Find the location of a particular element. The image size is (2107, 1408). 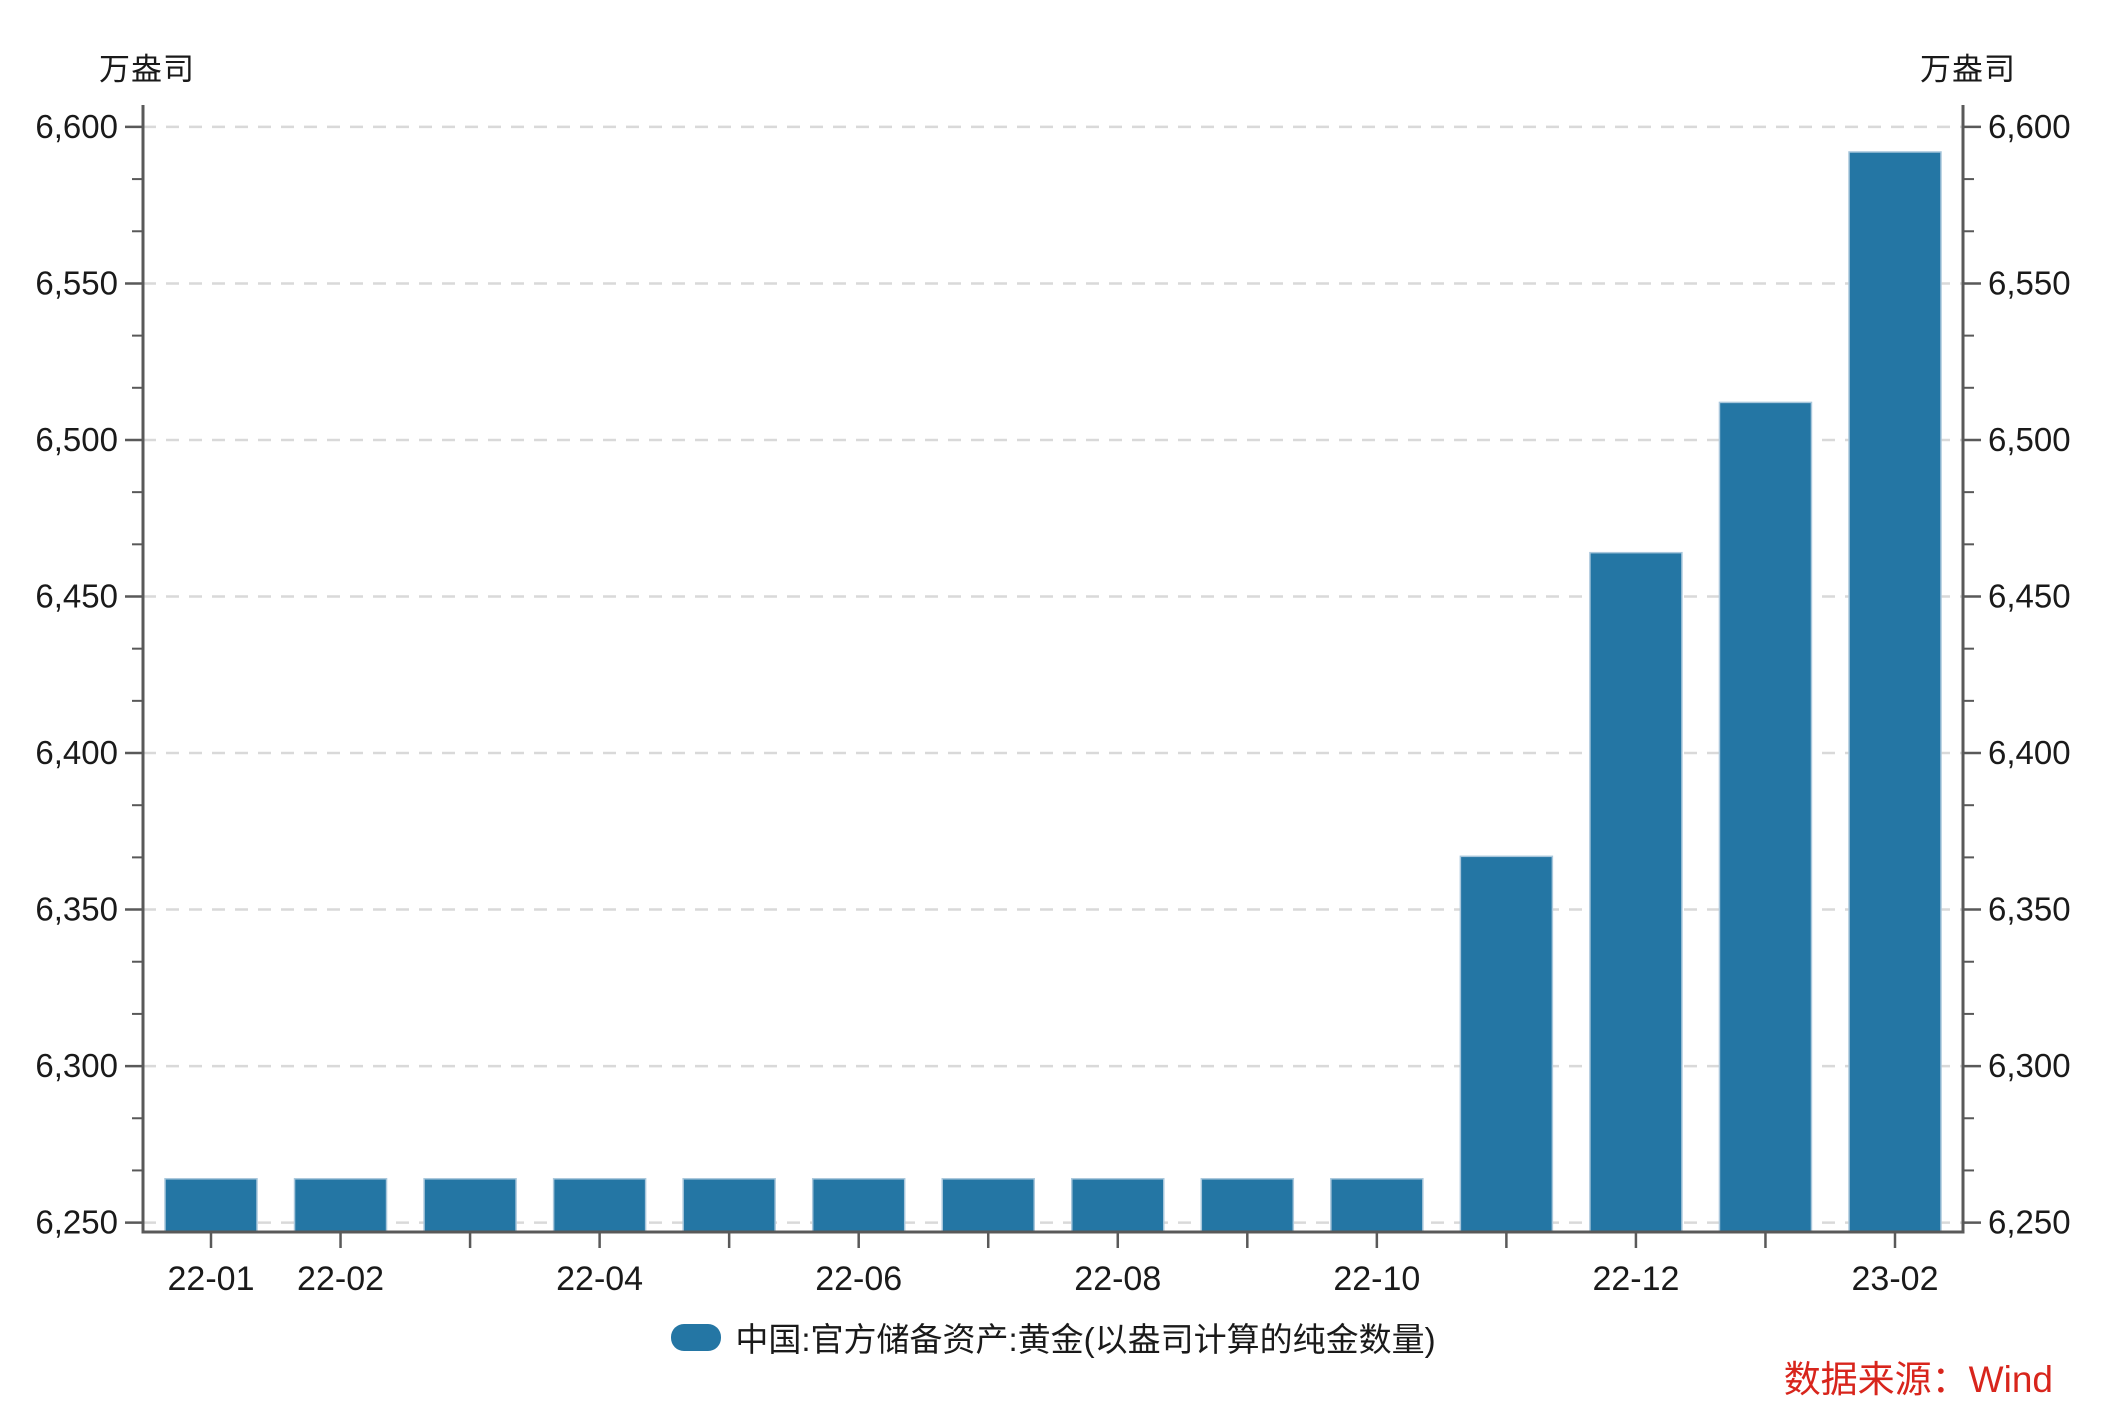

legend: 中国:官方储备资产:黄金(以盎司计算的纯金数量) is located at coordinates (1053, 1337).